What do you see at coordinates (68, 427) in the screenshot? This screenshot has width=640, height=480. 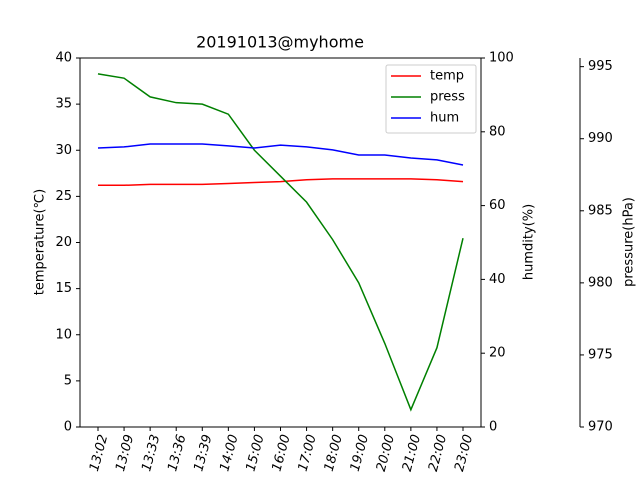 I see `y-tick-label: 0` at bounding box center [68, 427].